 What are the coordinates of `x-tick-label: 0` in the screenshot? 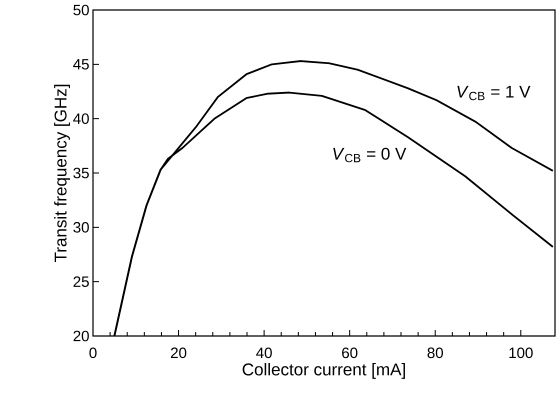 It's located at (93, 353).